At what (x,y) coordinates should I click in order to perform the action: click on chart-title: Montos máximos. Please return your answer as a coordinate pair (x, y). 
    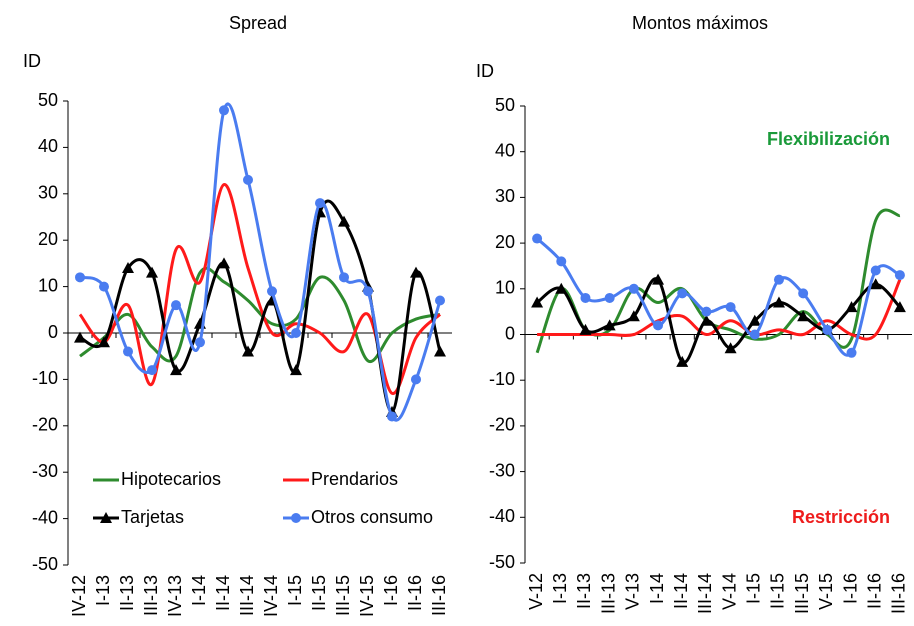
    Looking at the image, I should click on (700, 23).